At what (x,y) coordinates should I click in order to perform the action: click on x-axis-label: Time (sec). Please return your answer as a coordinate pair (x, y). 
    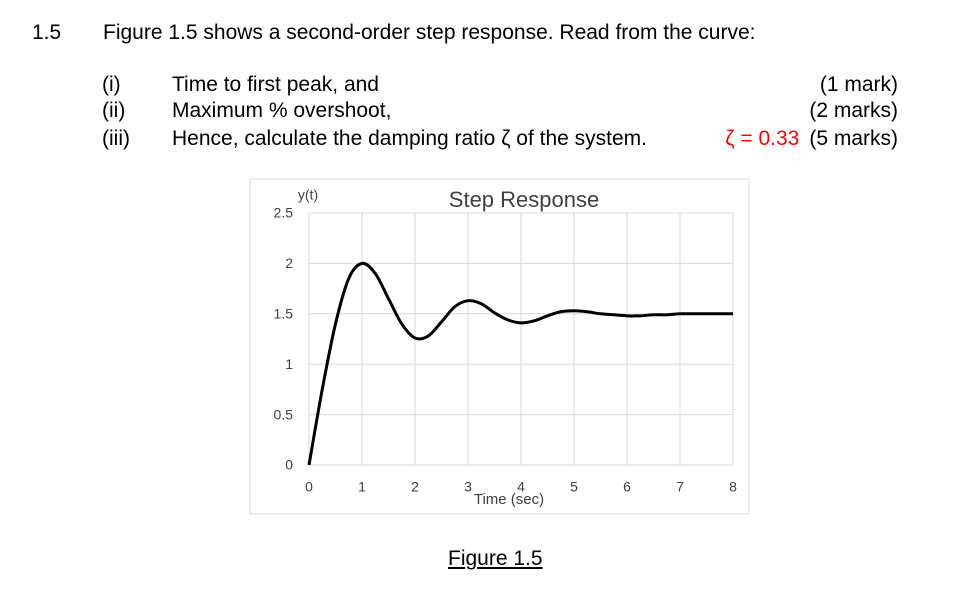
    Looking at the image, I should click on (509, 499).